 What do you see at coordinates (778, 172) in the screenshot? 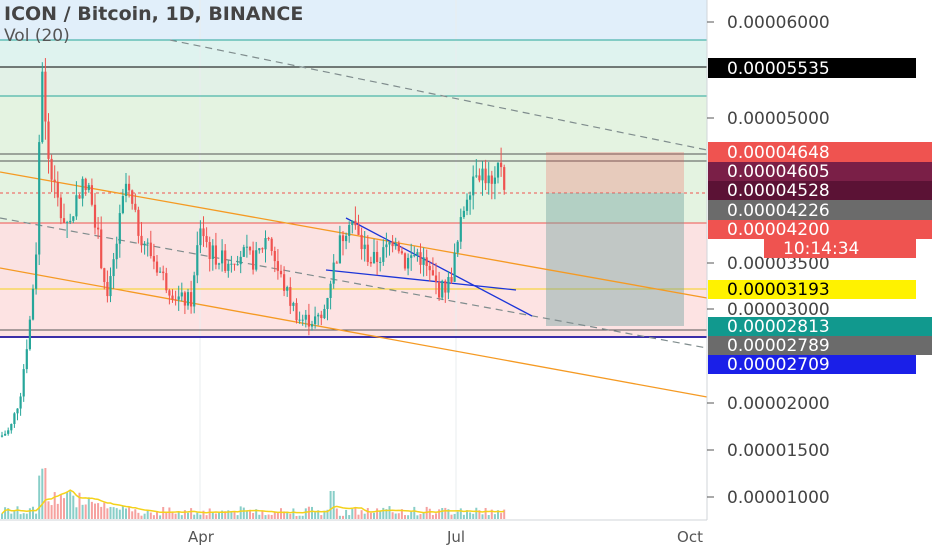
I see `price-label-4605: 0.00004605` at bounding box center [778, 172].